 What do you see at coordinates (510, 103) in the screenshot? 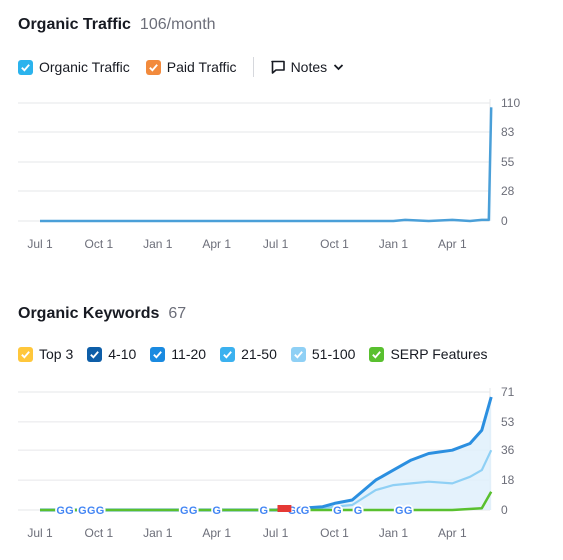
I see `y-tick-label: 110` at bounding box center [510, 103].